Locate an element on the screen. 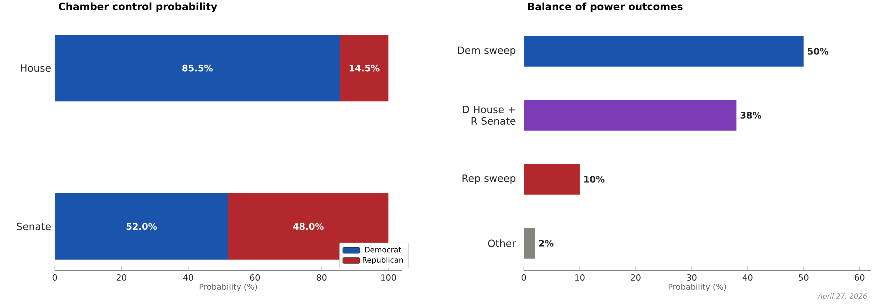 This screenshot has height=308, width=878. data-label: 52.0% is located at coordinates (142, 226).